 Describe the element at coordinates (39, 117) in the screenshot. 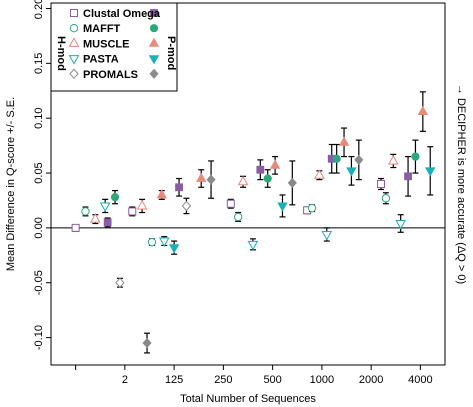

I see `y-tick-label: 0.10` at that location.